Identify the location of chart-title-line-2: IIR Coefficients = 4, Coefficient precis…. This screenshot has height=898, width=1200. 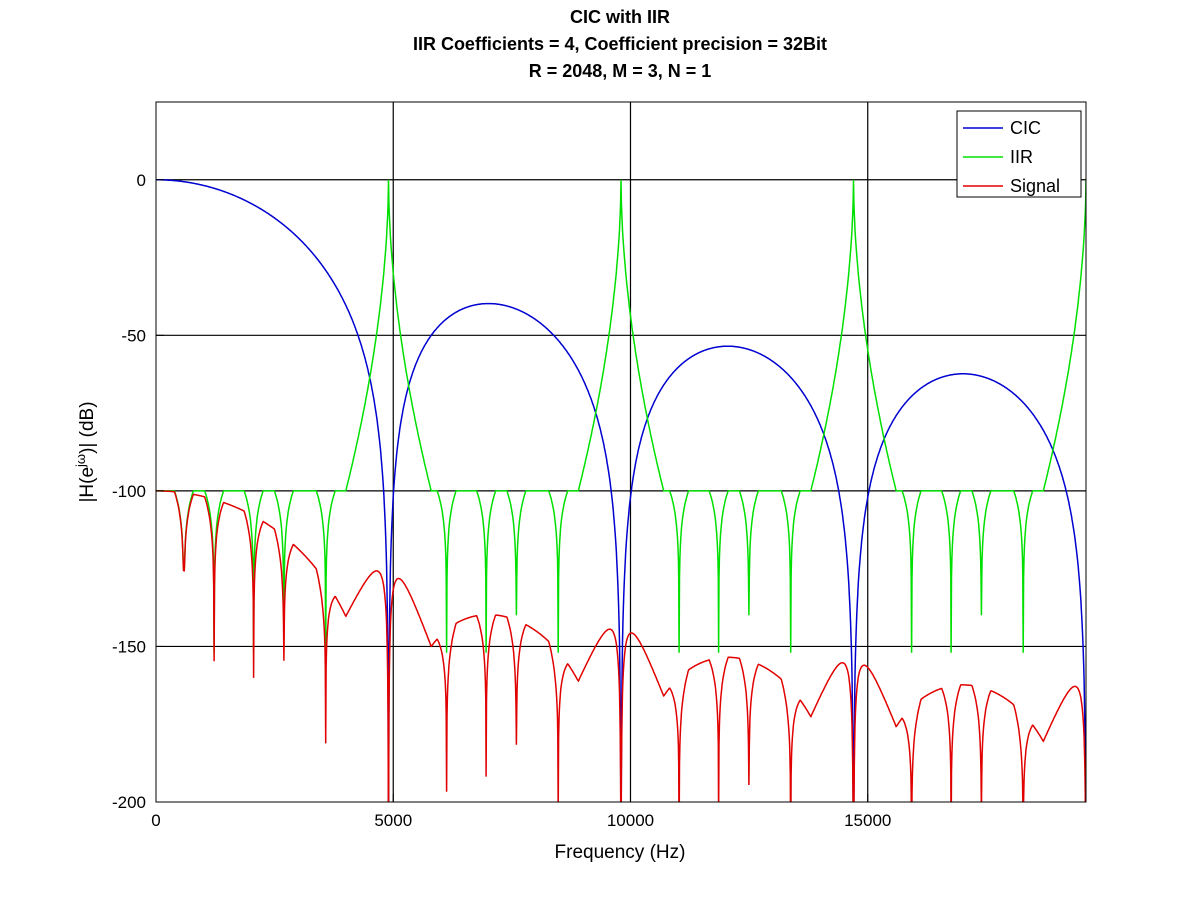
(620, 44).